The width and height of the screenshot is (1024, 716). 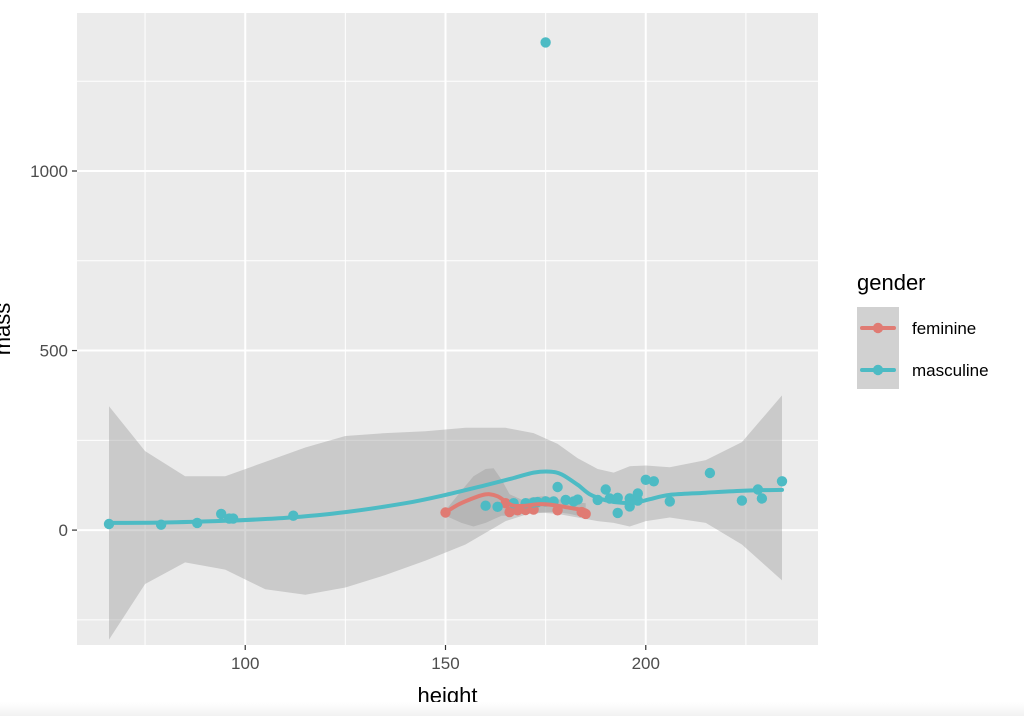 I want to click on smooth-lines, so click(x=445, y=497).